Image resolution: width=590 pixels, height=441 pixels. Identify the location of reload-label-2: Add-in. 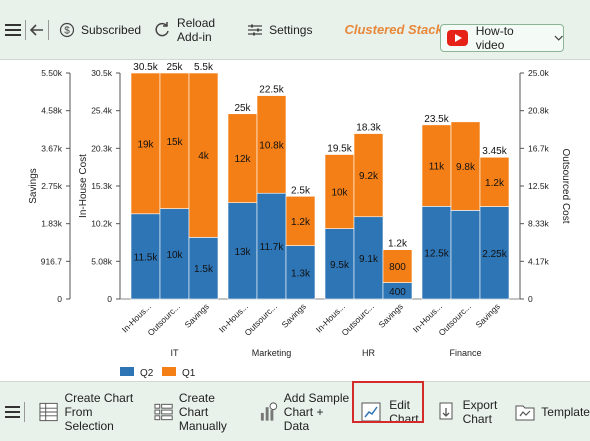
(194, 36).